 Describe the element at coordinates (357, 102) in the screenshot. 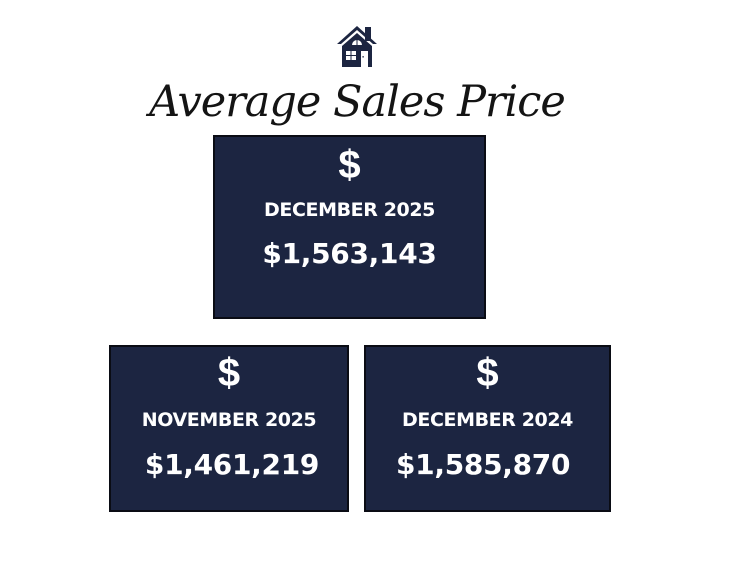

I see `page-title: Average Sales Price` at that location.